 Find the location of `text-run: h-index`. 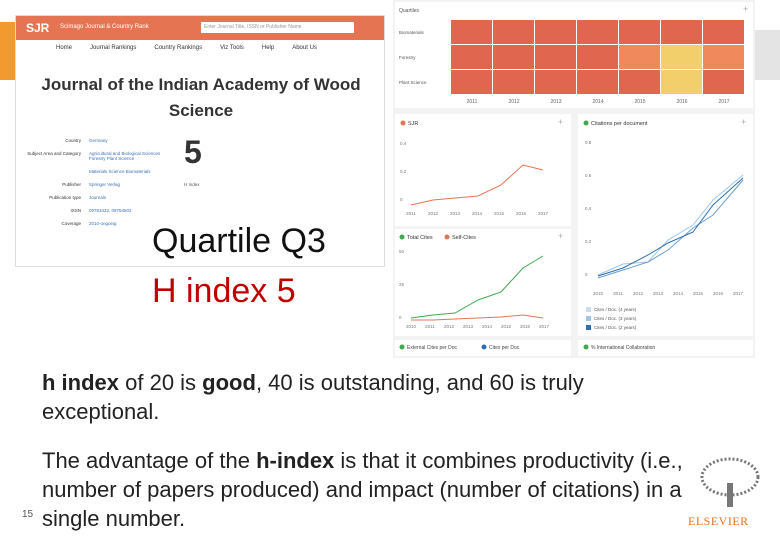

text-run: h-index is located at coordinates (295, 460).